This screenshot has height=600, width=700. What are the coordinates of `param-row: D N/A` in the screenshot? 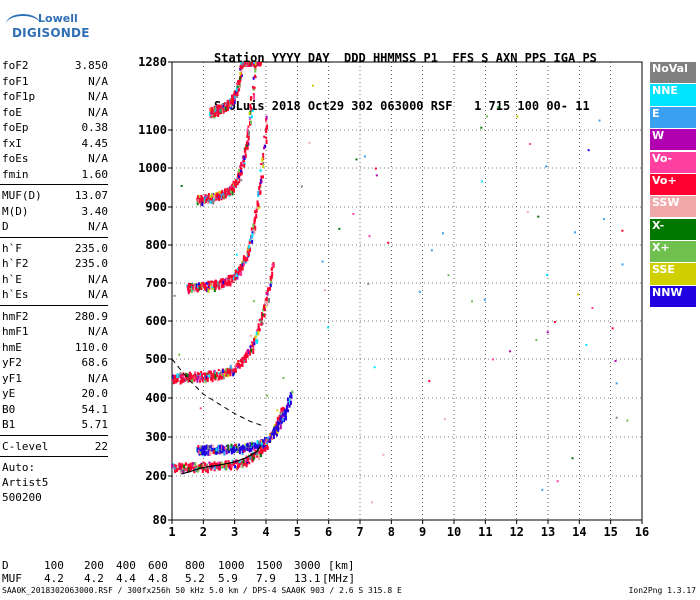 It's located at (84, 227).